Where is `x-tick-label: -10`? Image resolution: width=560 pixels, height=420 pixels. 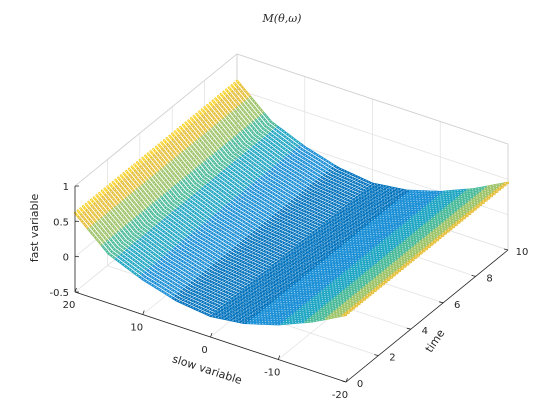 x-tick-label: -10 is located at coordinates (272, 373).